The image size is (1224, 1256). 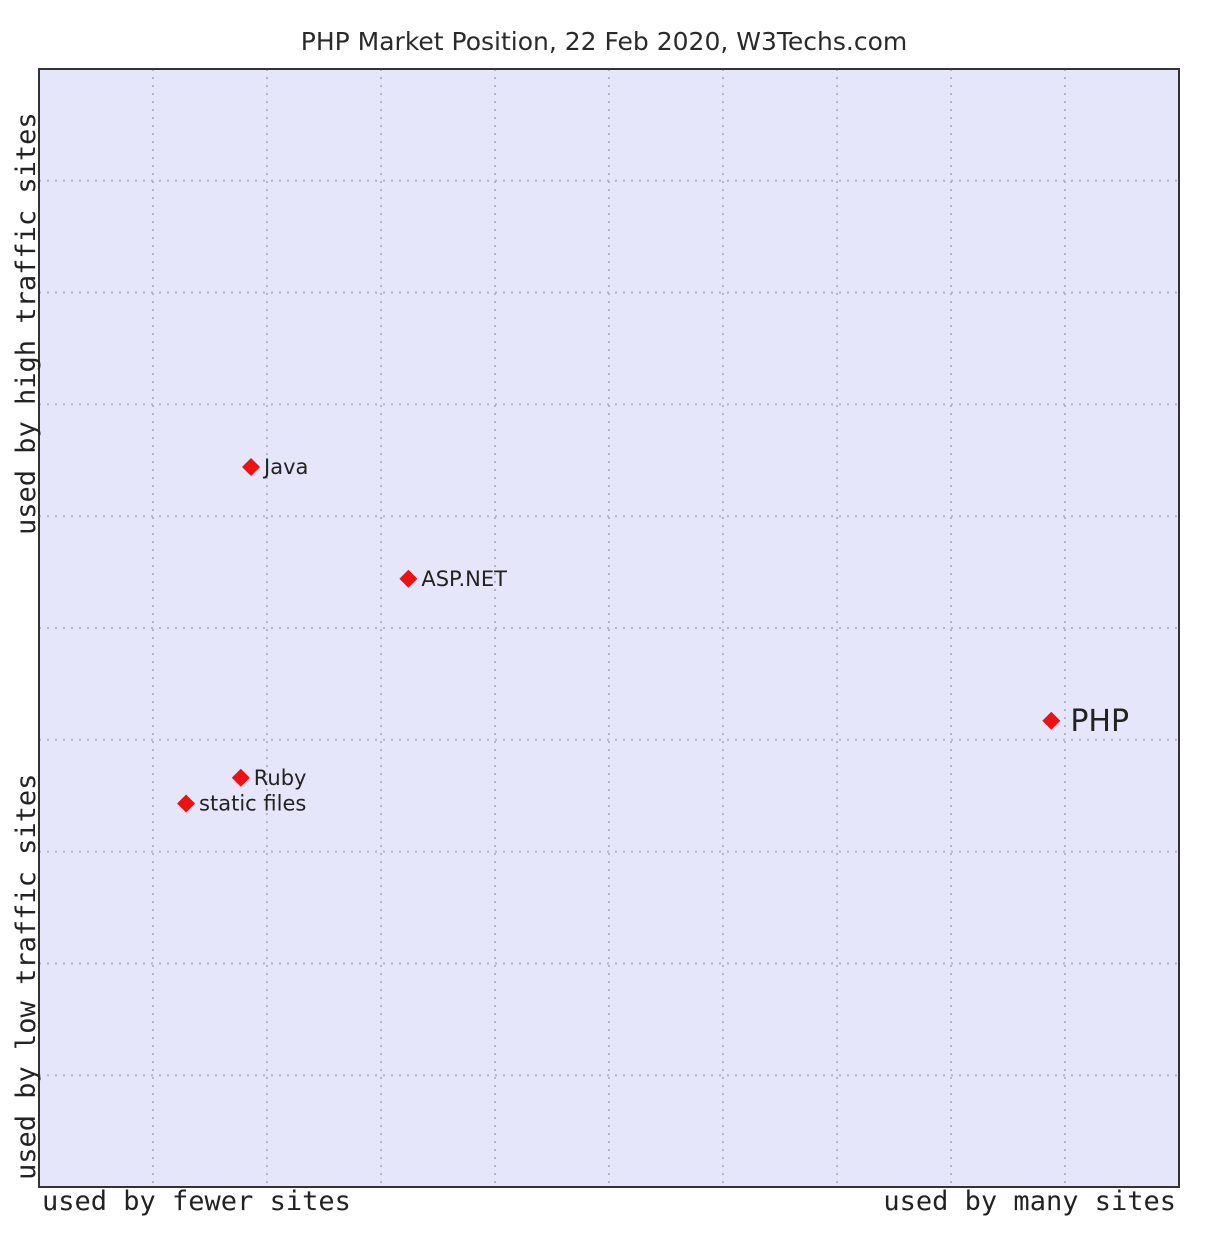 What do you see at coordinates (1099, 721) in the screenshot?
I see `data-label-php: PHP` at bounding box center [1099, 721].